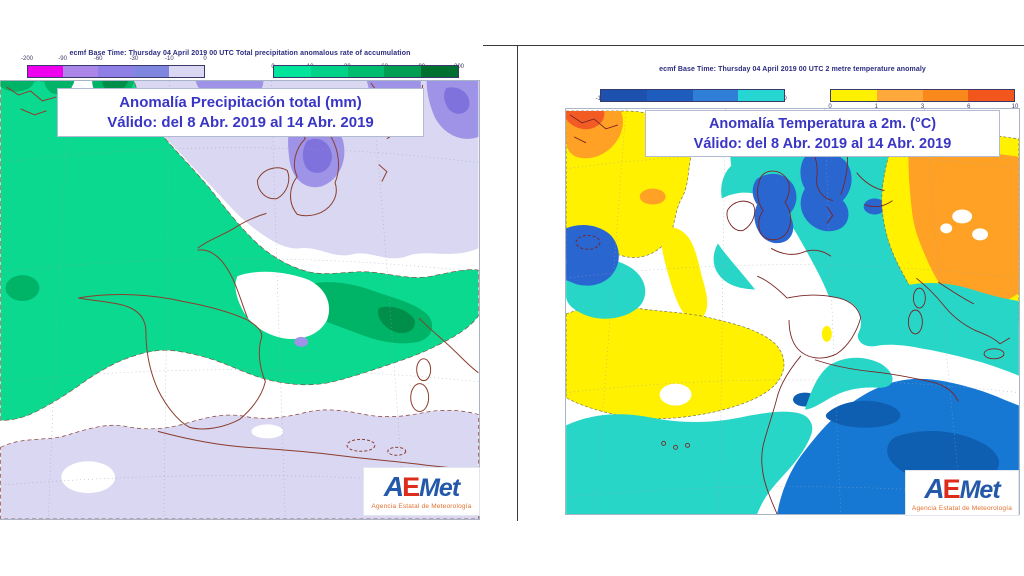  I want to click on tick-label: 6, so click(969, 107).